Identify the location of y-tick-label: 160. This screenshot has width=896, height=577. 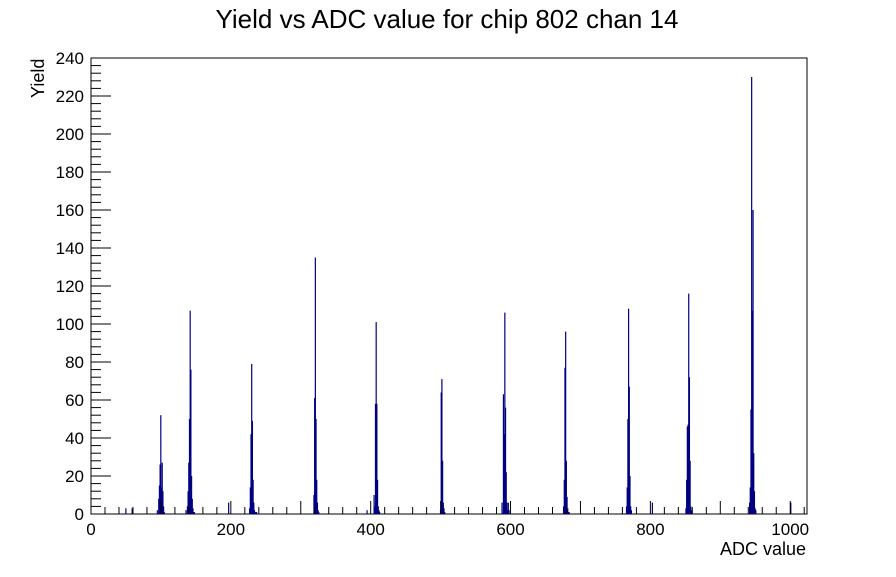
(70, 210).